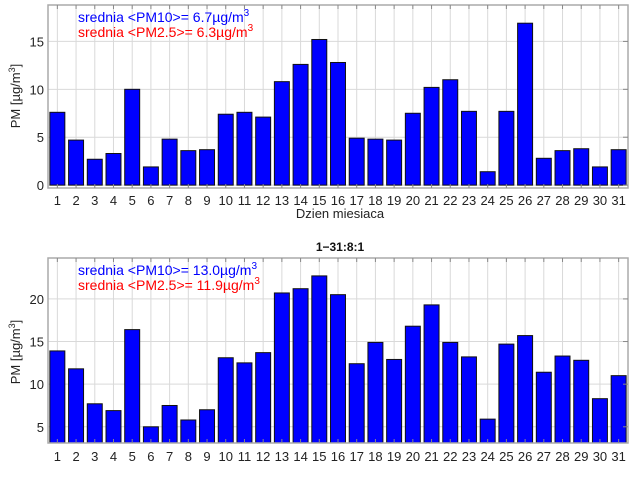 This screenshot has height=480, width=640. I want to click on x-tick-label: 21, so click(431, 200).